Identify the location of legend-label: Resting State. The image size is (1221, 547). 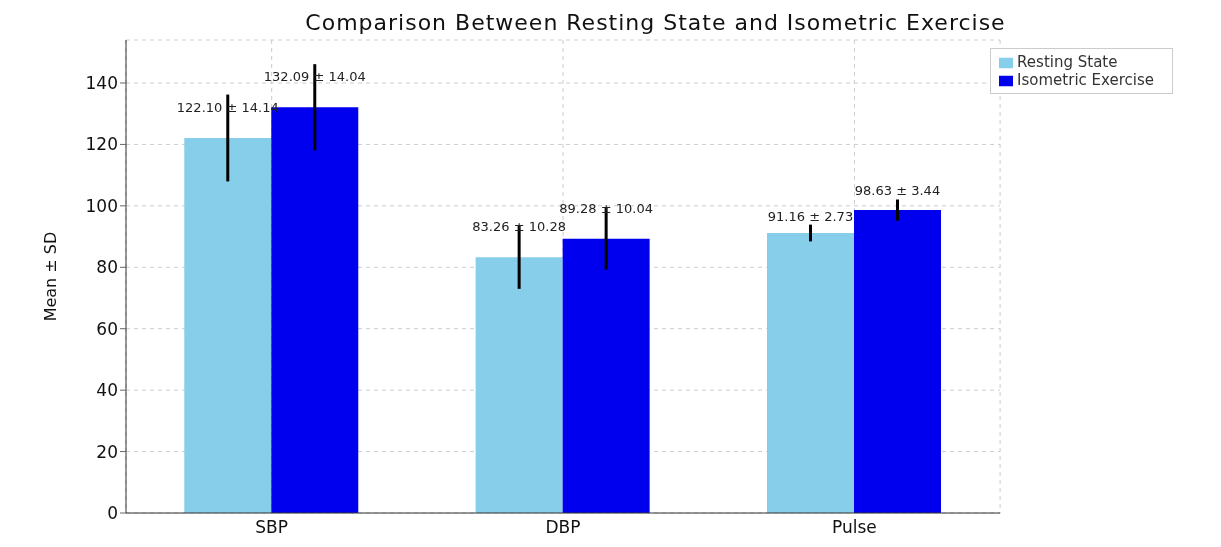
(1067, 62).